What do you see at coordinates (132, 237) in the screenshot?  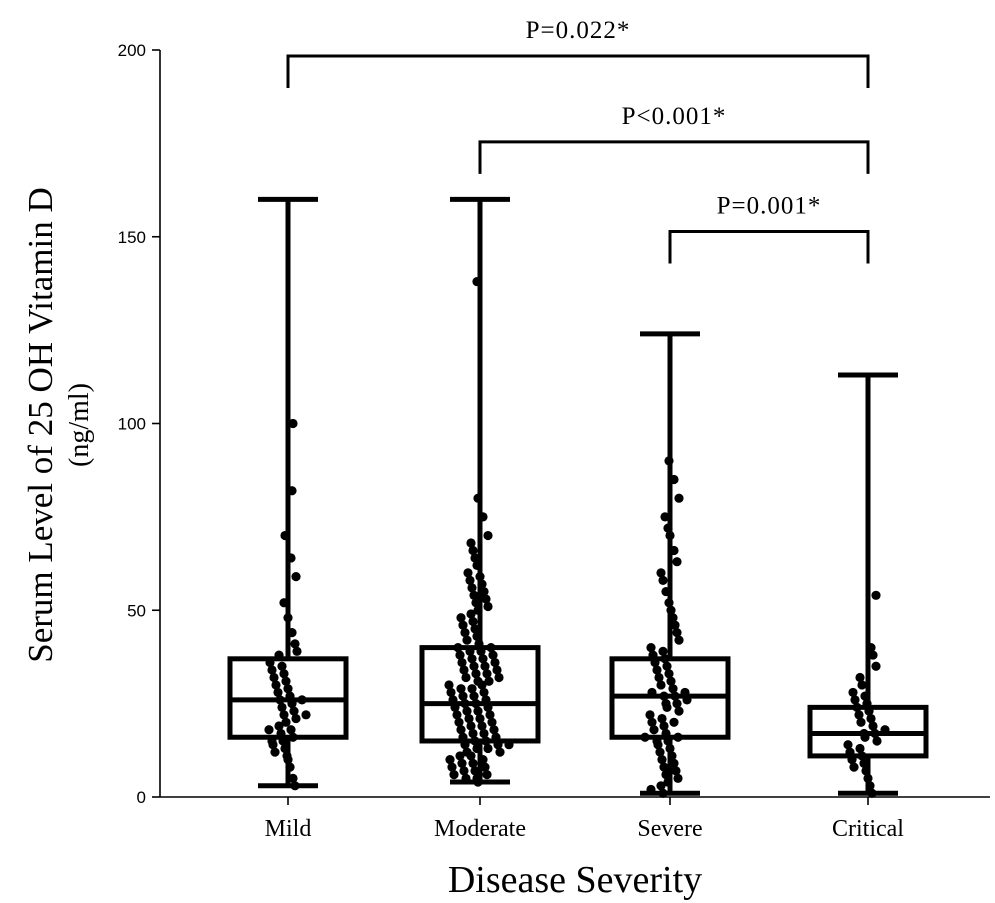 I see `y-tick-label: 150` at bounding box center [132, 237].